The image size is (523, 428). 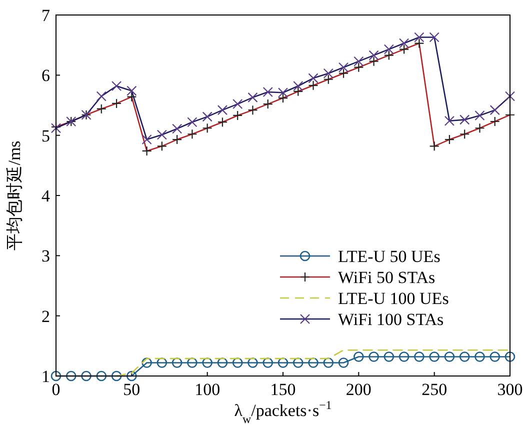 I want to click on legend-label: WiFi 100 STAs, so click(x=391, y=319).